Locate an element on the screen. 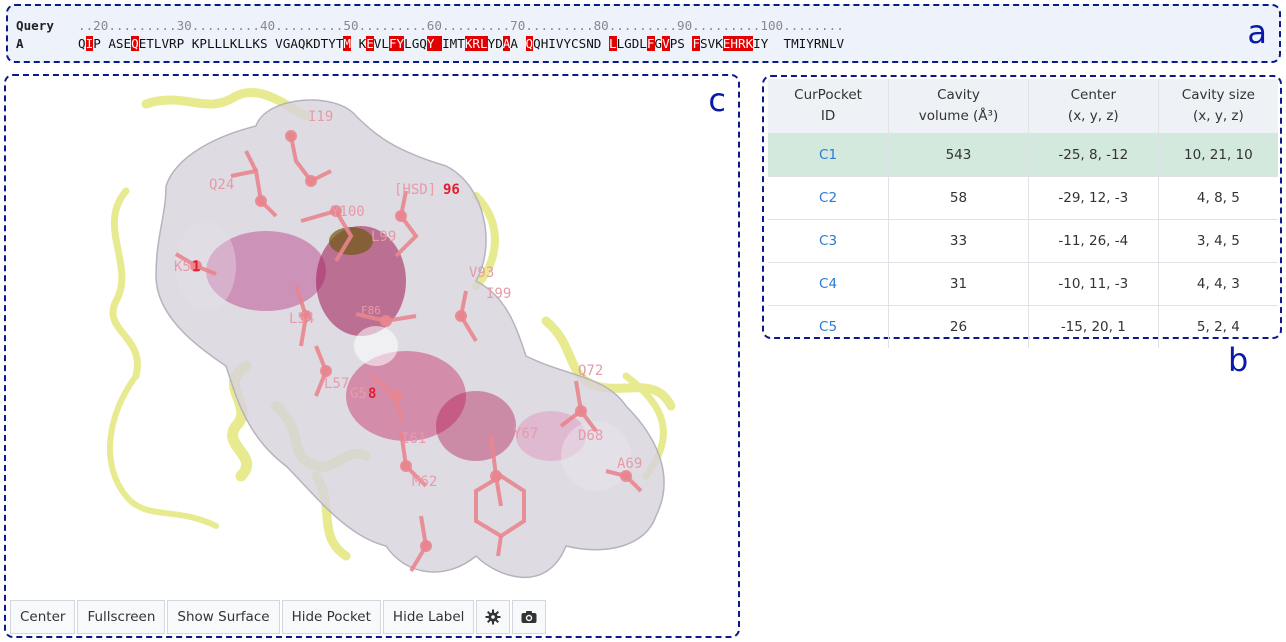 The width and height of the screenshot is (1286, 642). residue-label: M62 is located at coordinates (424, 482).